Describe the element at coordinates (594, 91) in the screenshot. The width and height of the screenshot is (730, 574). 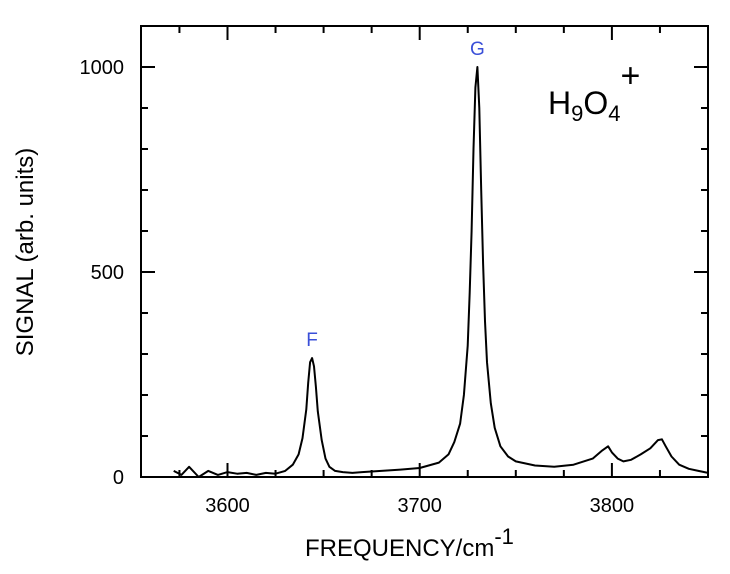
I see `species-label: H9O4+` at that location.